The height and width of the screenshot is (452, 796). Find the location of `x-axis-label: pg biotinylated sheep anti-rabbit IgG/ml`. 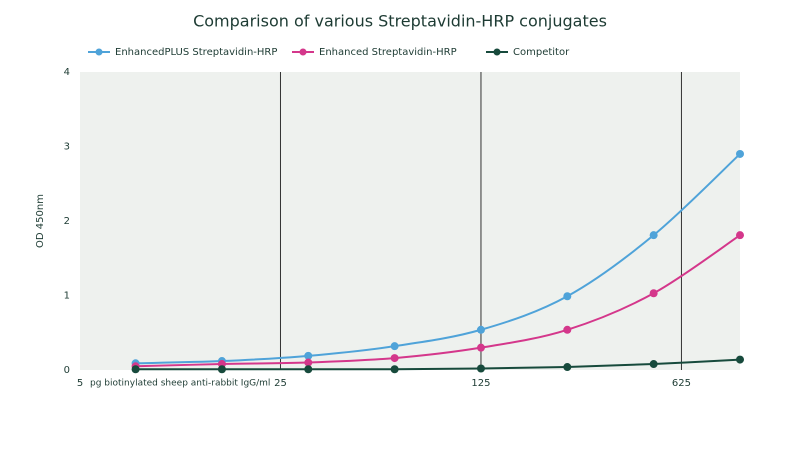

x-axis-label: pg biotinylated sheep anti-rabbit IgG/ml is located at coordinates (180, 384).